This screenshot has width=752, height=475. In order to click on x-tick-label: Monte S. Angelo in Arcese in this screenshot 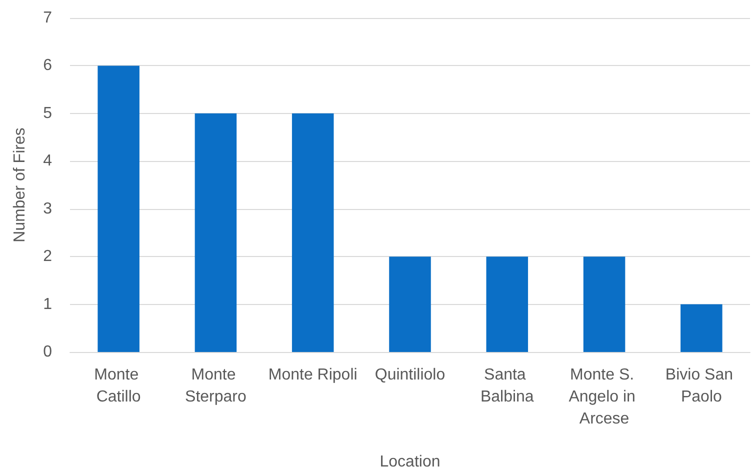, I will do `click(604, 397)`.